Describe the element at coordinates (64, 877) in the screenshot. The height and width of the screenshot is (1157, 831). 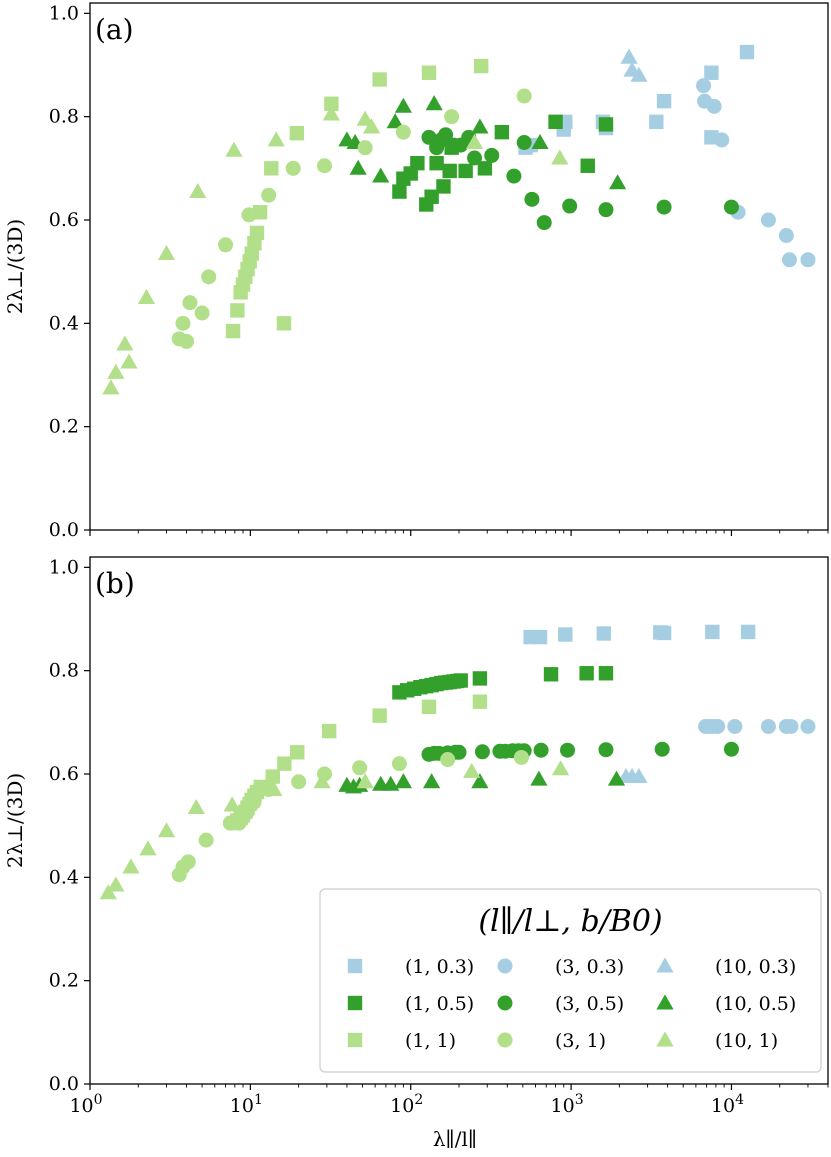
I see `y-tick-label: 0.4` at that location.